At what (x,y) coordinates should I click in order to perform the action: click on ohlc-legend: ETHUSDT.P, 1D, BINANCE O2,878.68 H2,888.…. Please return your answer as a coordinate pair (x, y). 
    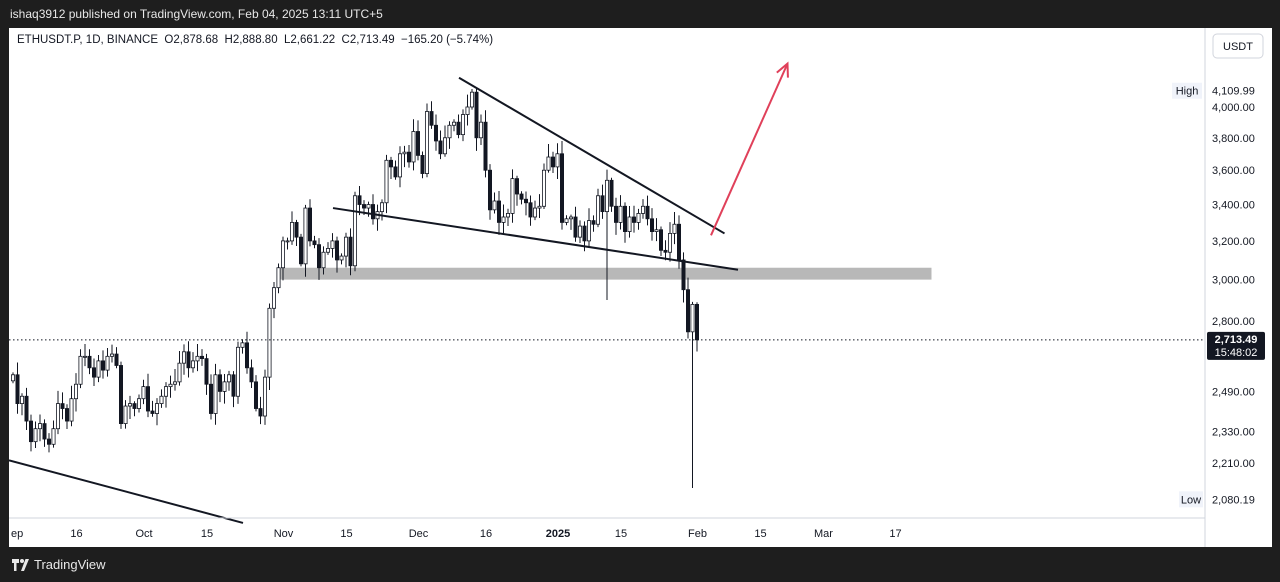
    Looking at the image, I should click on (255, 40).